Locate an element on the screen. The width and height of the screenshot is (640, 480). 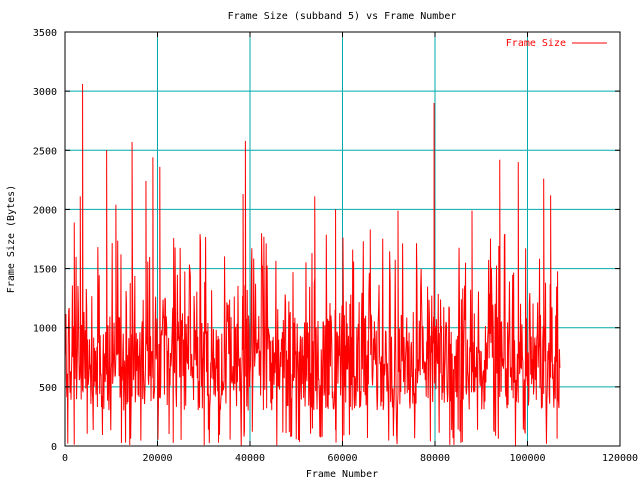
chart-title: Frame Size (subband 5) vs Frame Number is located at coordinates (342, 16).